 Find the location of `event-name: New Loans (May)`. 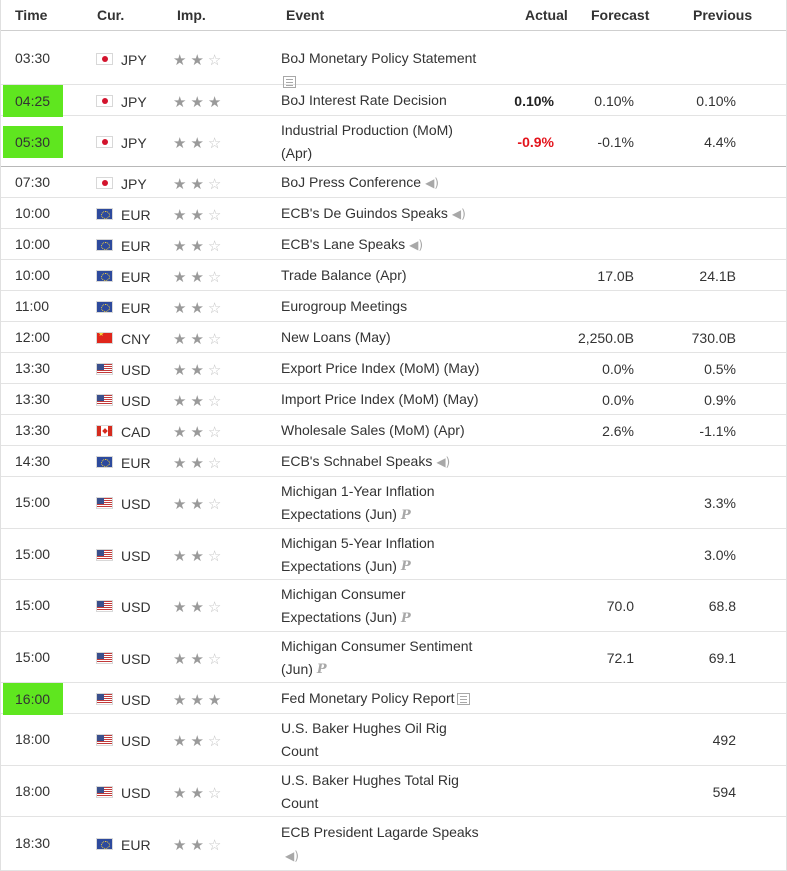

event-name: New Loans (May) is located at coordinates (391, 337).